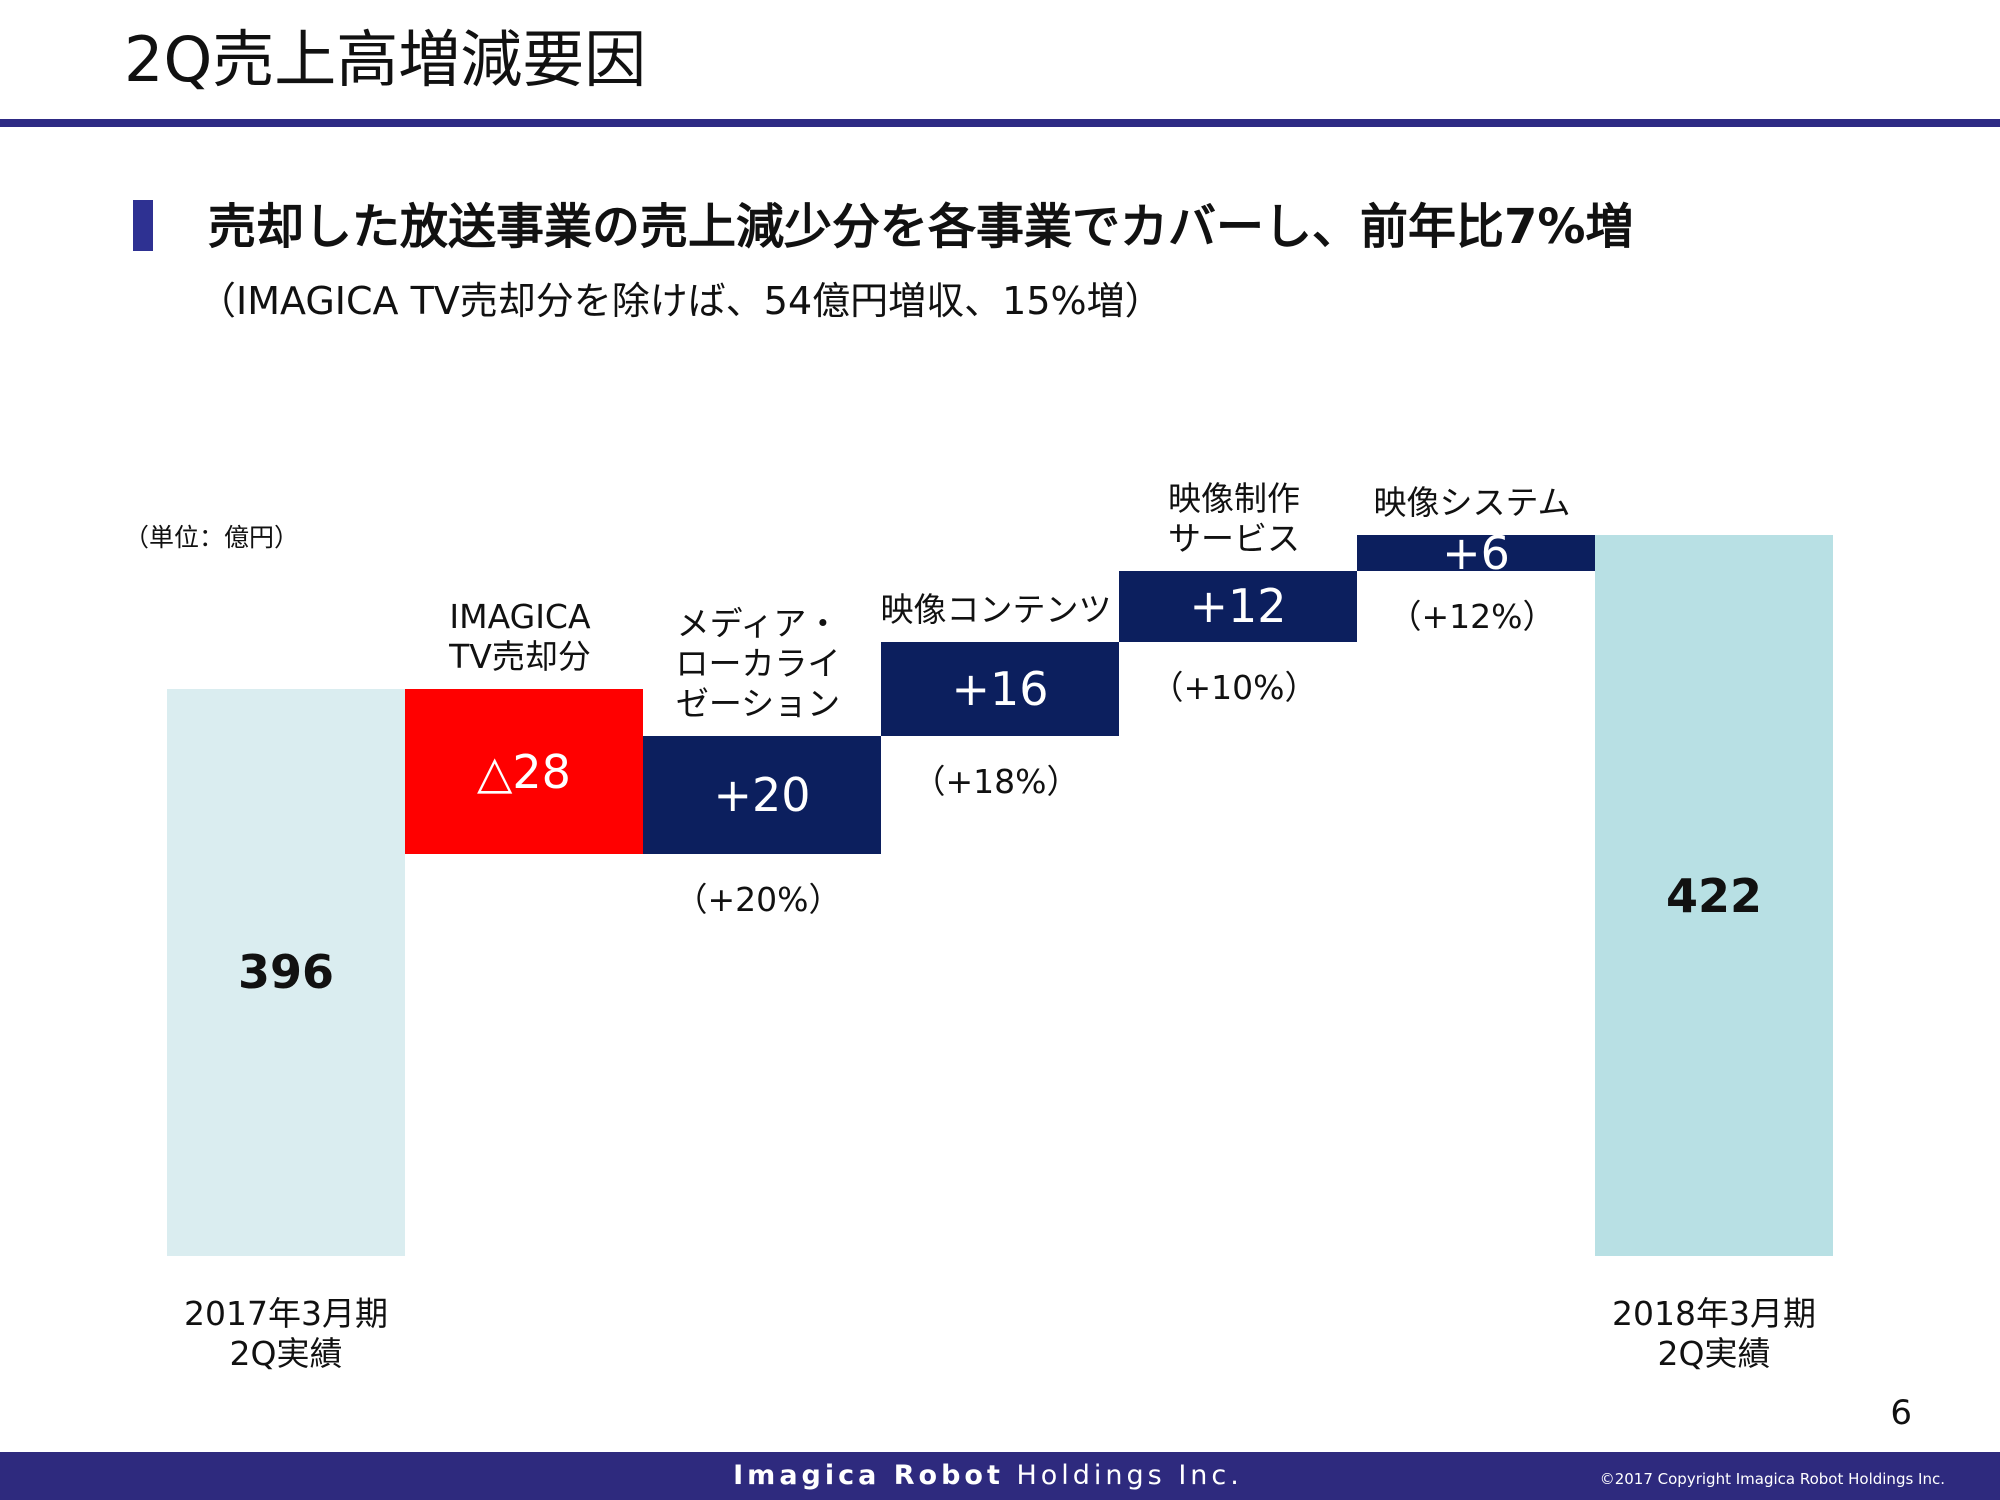 The height and width of the screenshot is (1500, 2000). I want to click on value-label: +16, so click(1000, 688).